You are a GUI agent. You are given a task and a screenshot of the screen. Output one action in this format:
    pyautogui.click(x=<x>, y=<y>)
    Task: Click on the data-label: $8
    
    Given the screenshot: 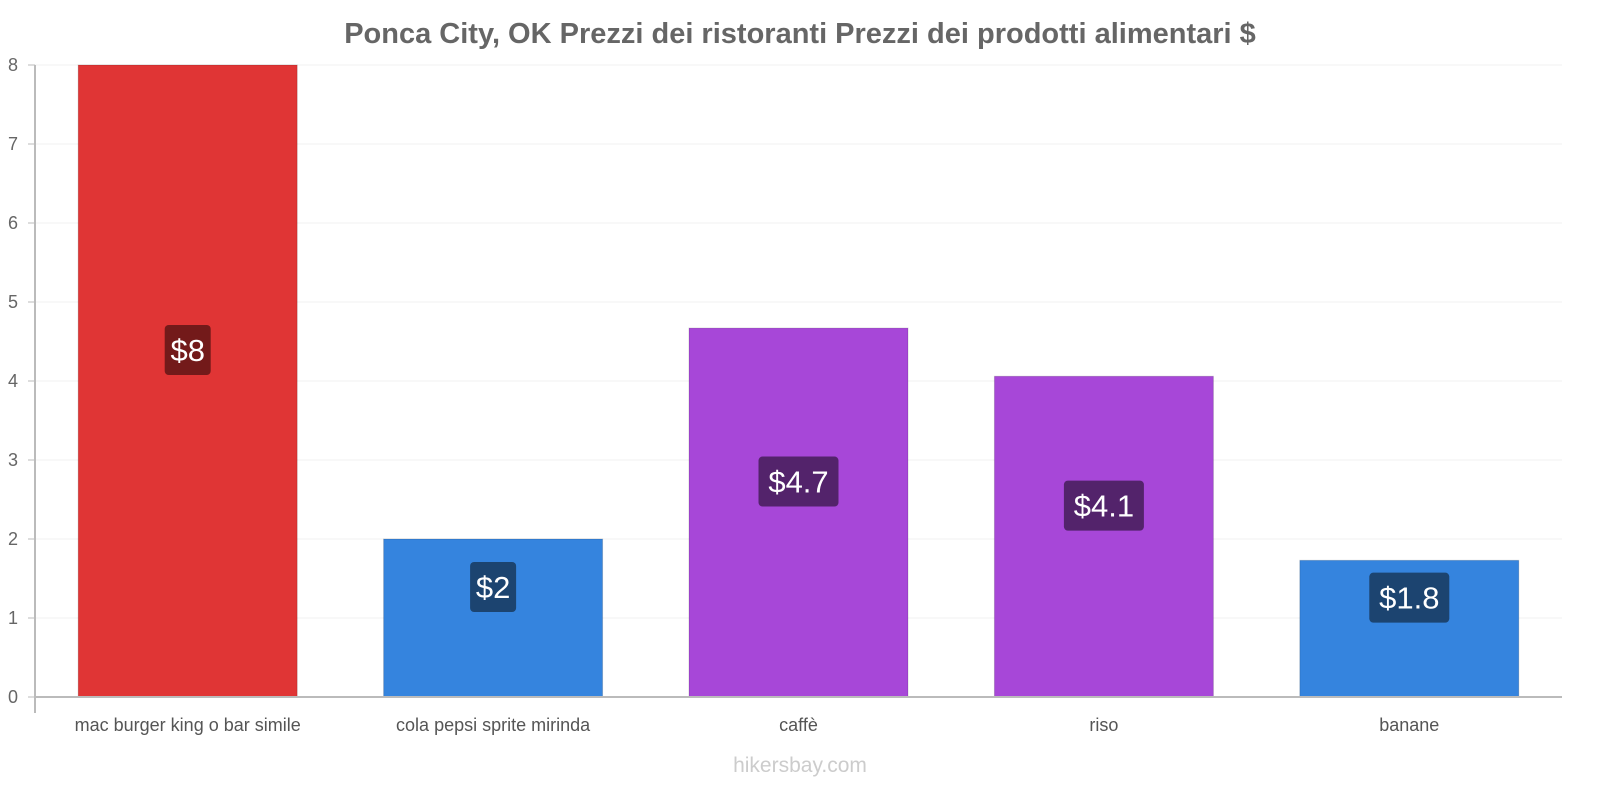 What is the action you would take?
    pyautogui.click(x=187, y=350)
    